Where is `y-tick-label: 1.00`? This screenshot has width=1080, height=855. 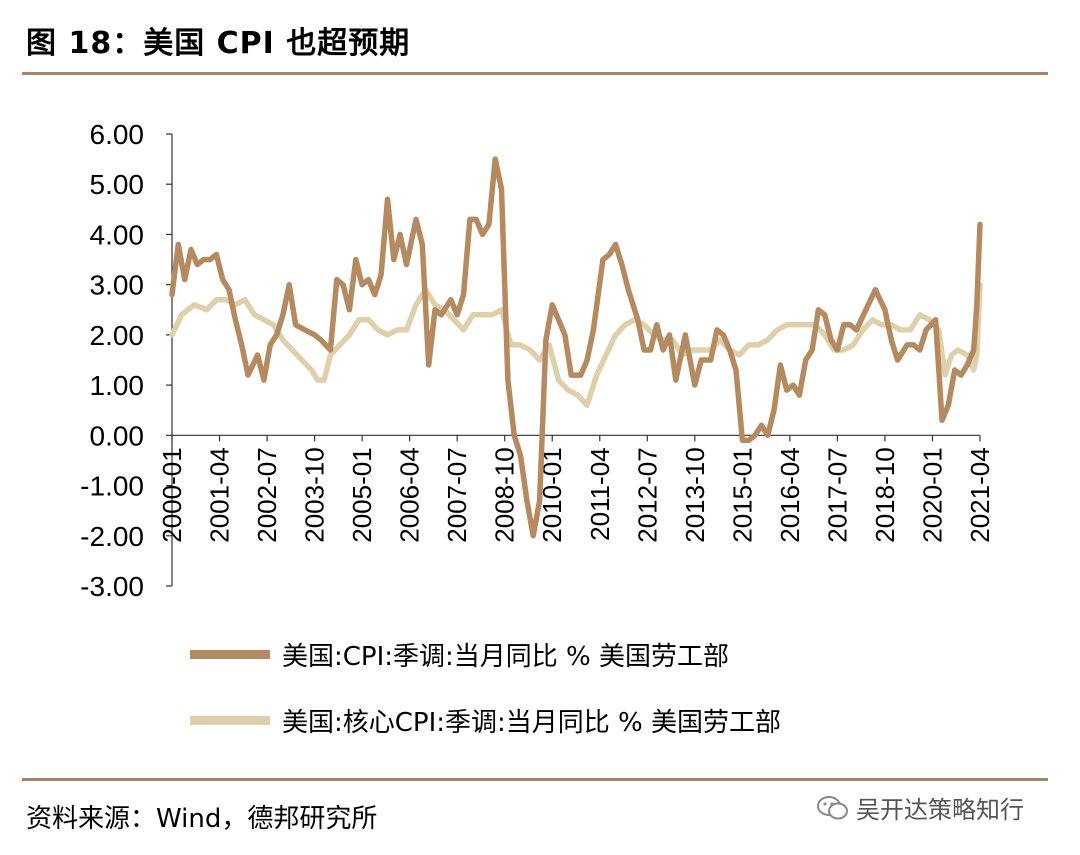 y-tick-label: 1.00 is located at coordinates (117, 385).